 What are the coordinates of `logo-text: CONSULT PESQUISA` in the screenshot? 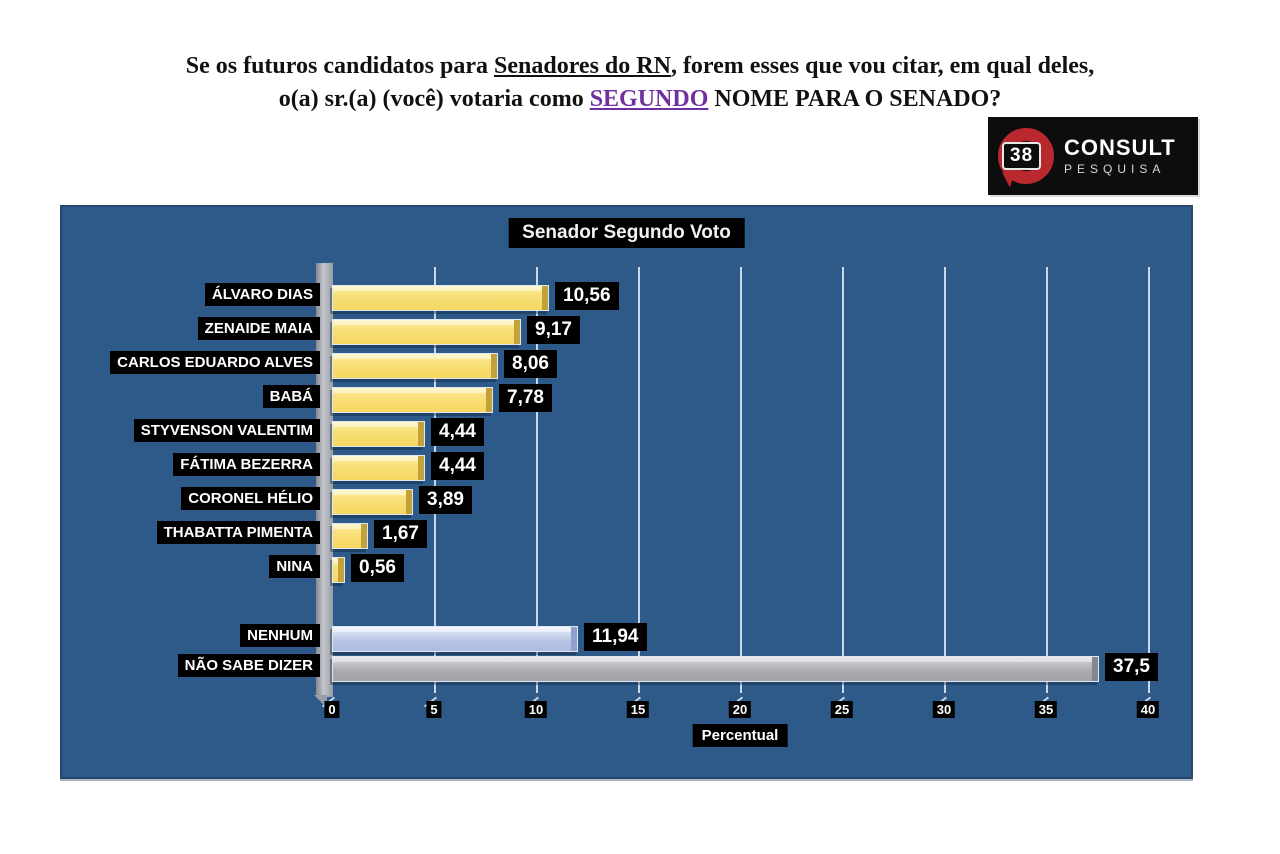 It's located at (1120, 155).